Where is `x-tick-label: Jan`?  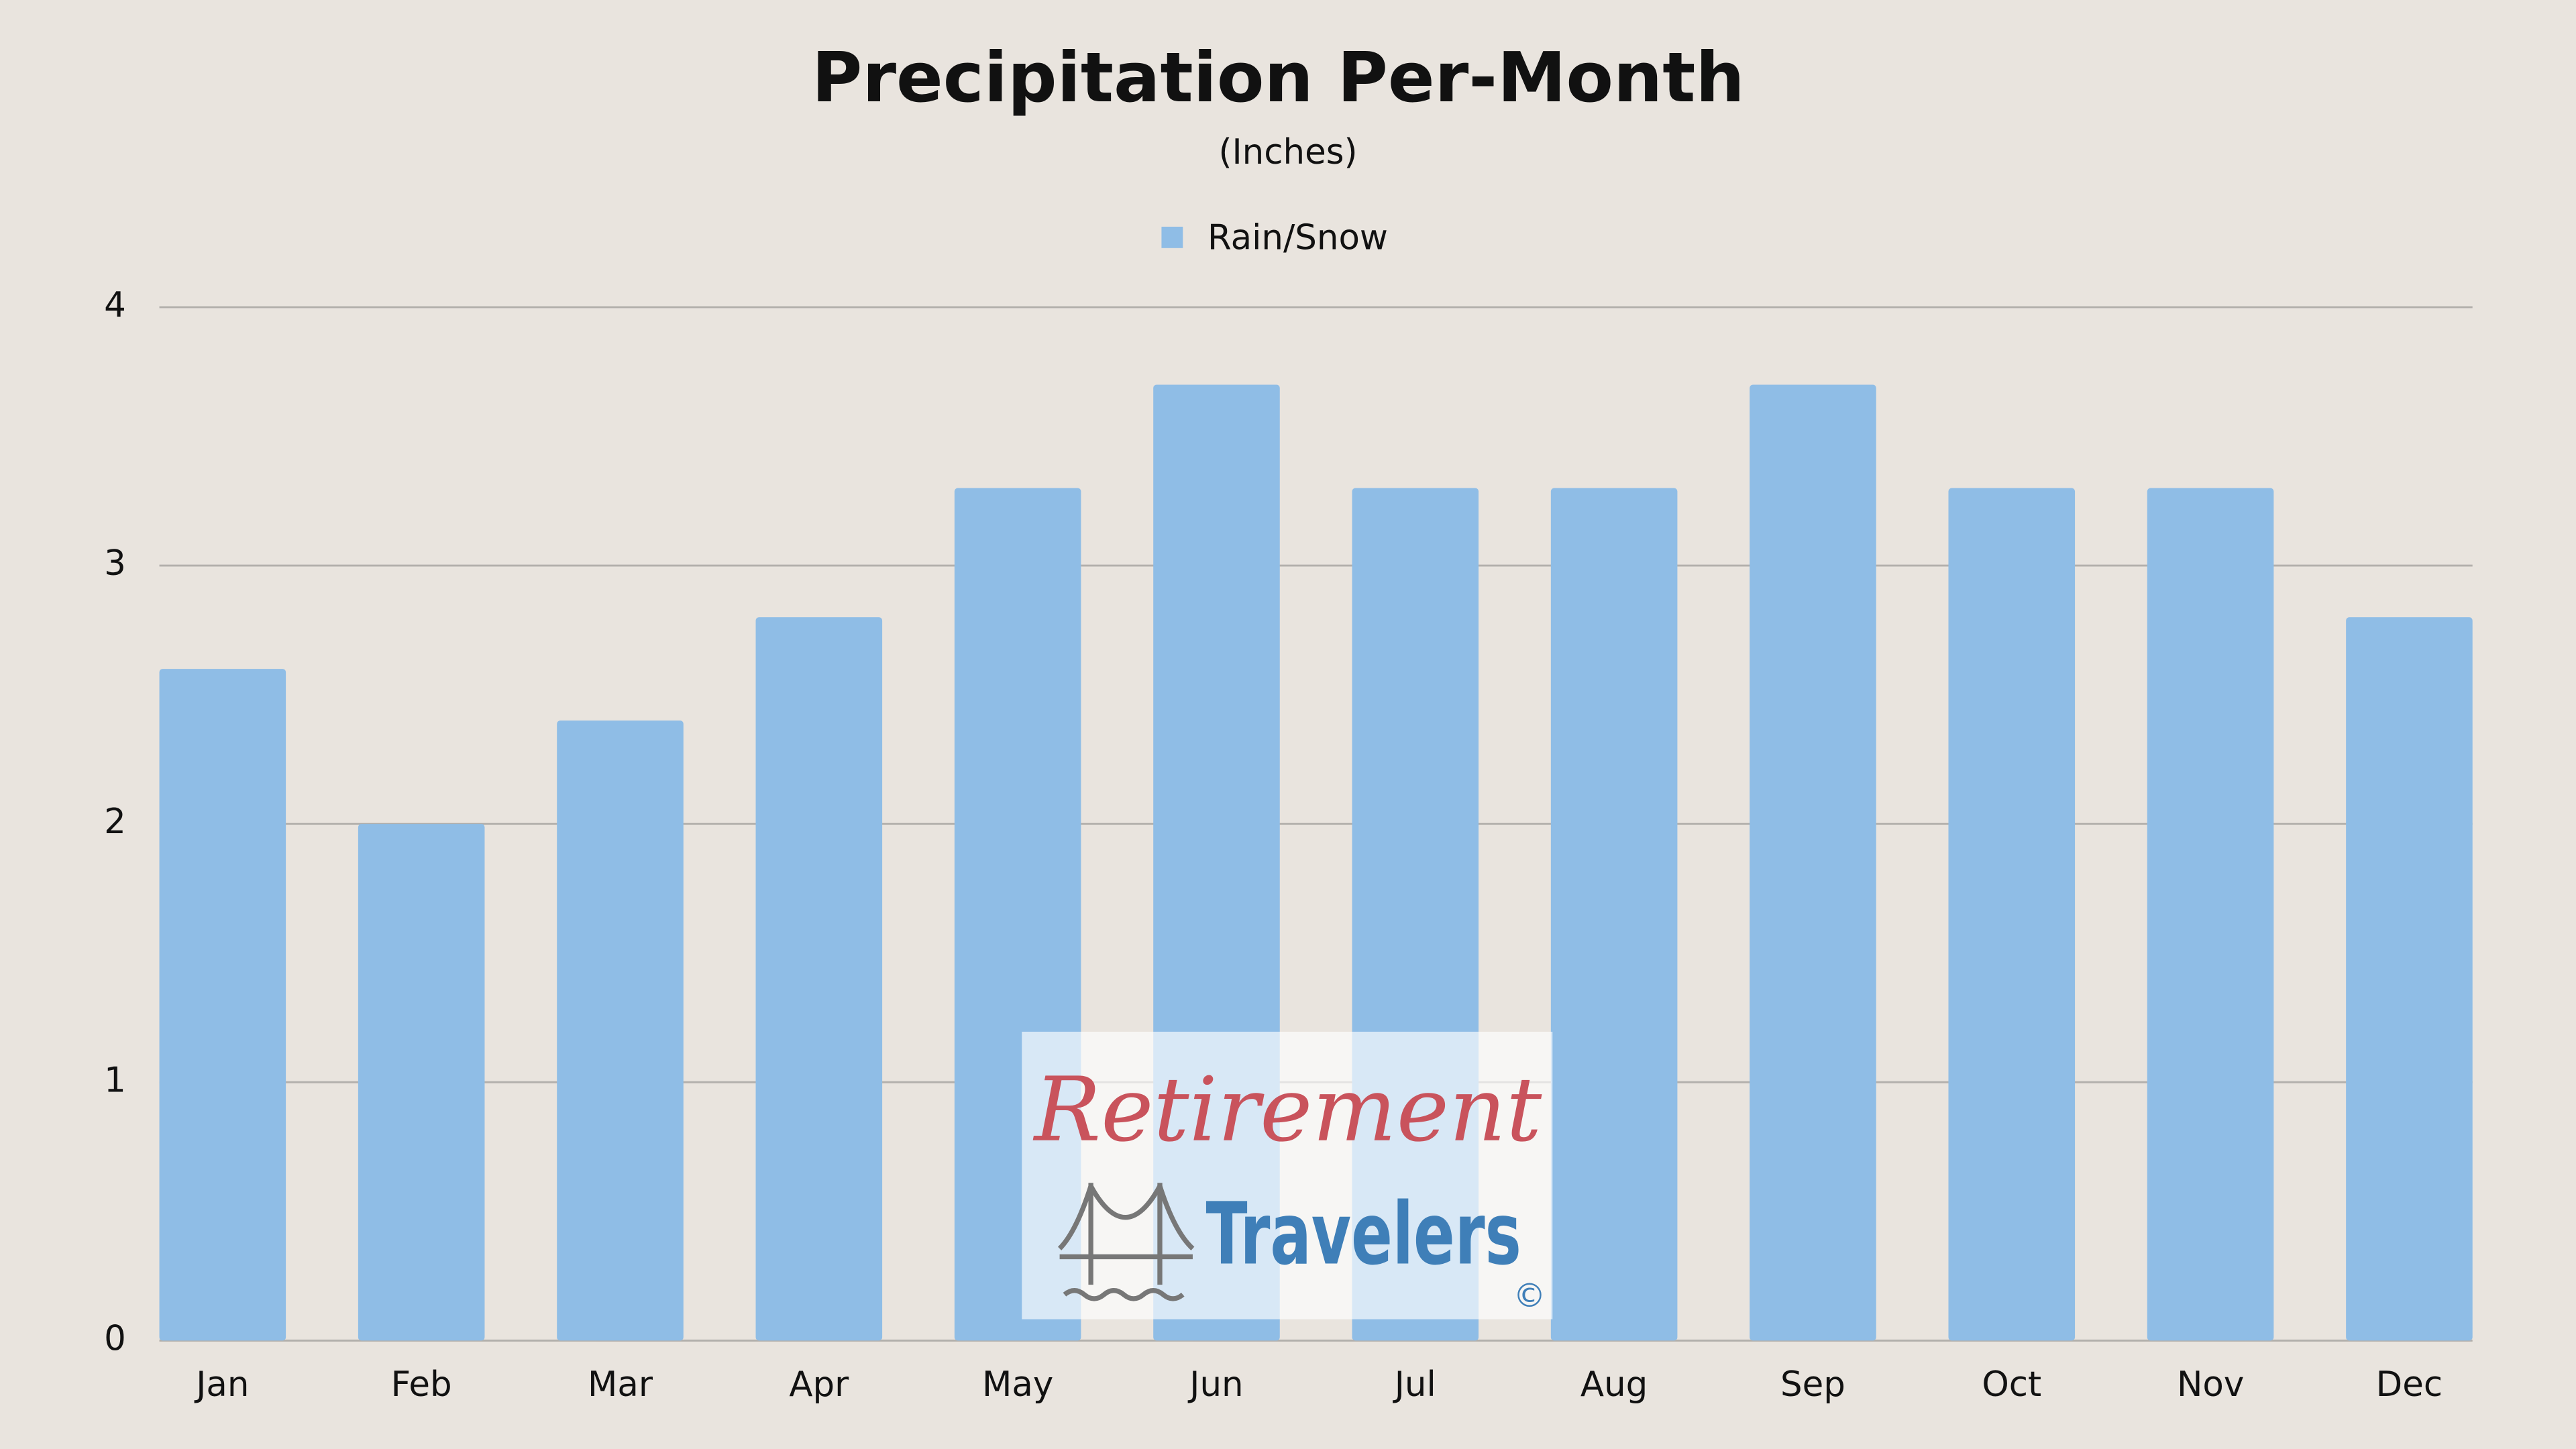
x-tick-label: Jan is located at coordinates (221, 1384).